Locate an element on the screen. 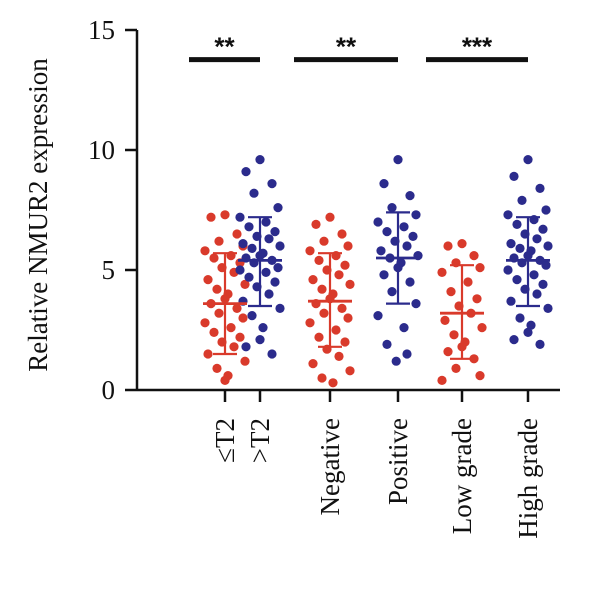 This screenshot has height=595, width=600. category-label: Positive is located at coordinates (398, 461).